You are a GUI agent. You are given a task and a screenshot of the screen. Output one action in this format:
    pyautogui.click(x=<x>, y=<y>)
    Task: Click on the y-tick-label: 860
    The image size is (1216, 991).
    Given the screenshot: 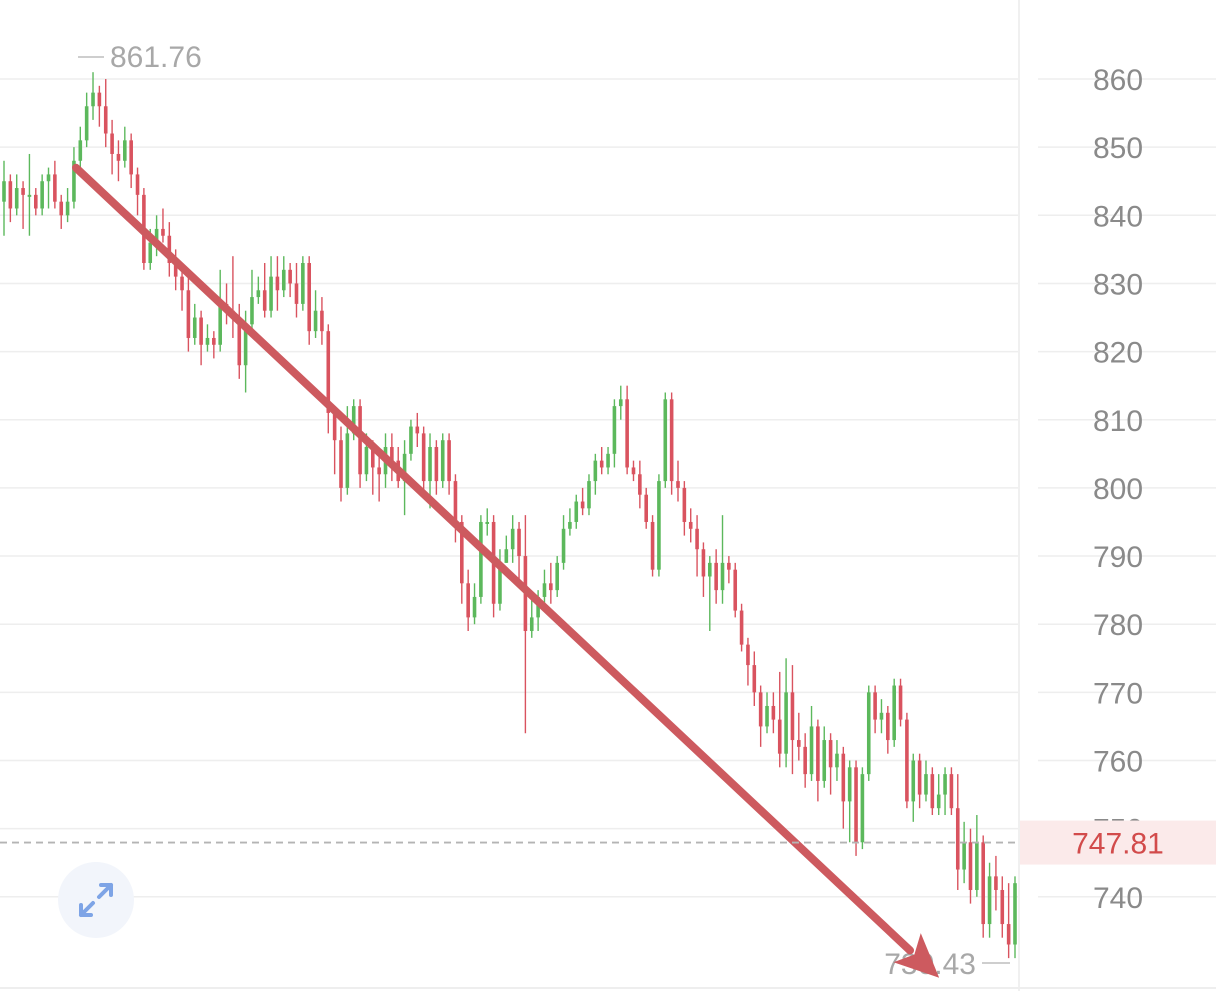 What is the action you would take?
    pyautogui.click(x=1118, y=80)
    